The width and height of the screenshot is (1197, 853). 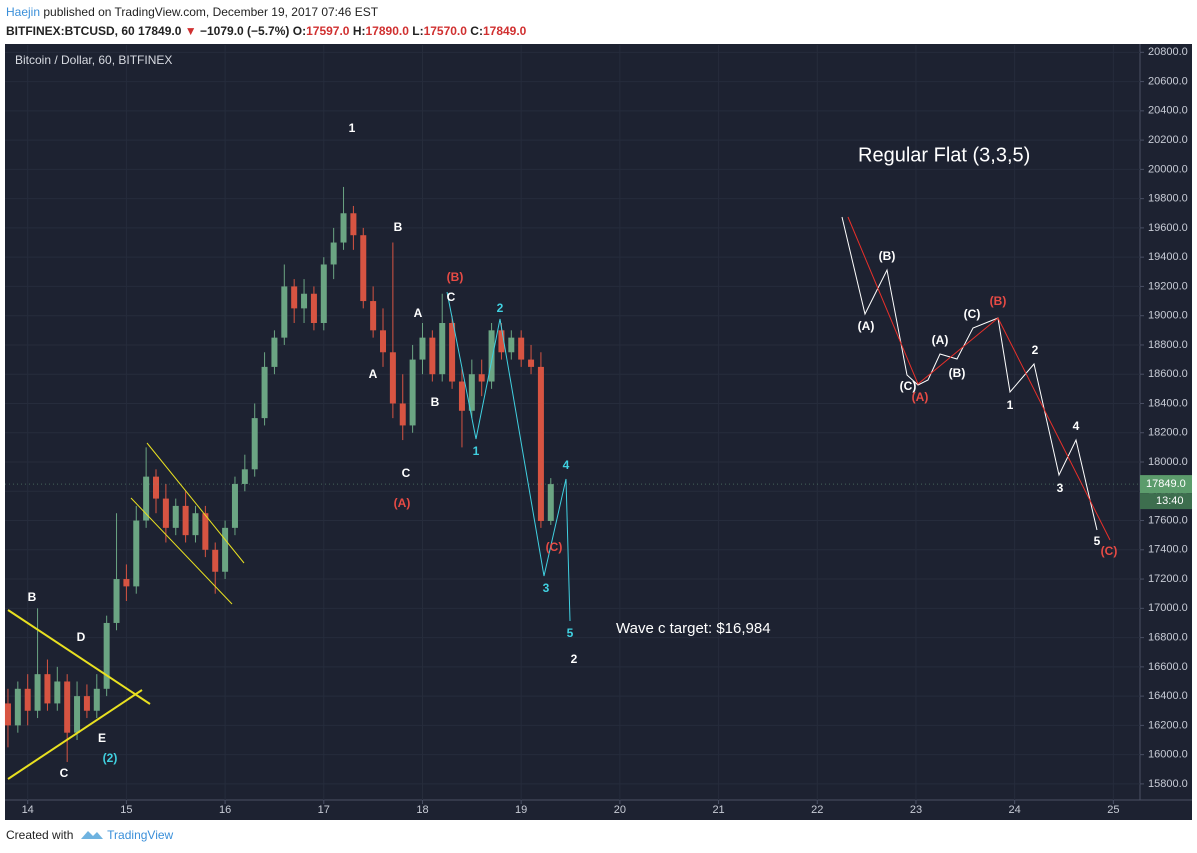 I want to click on change: −1079.0 (−5.7%), so click(x=245, y=31).